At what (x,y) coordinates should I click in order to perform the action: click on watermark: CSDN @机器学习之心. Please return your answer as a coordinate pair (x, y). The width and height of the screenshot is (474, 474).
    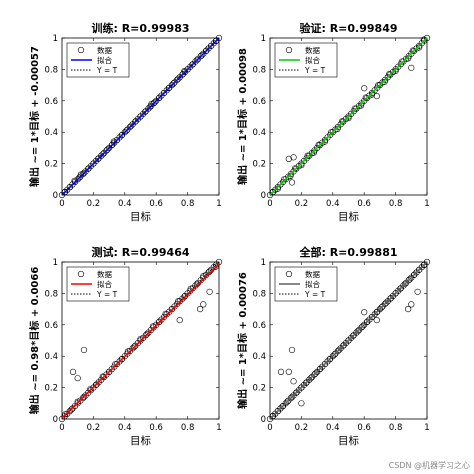
    Looking at the image, I should click on (429, 465).